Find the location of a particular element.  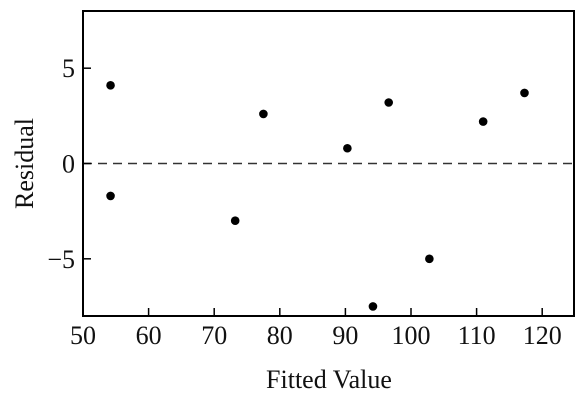

y-tick-label: 5 is located at coordinates (68, 68).